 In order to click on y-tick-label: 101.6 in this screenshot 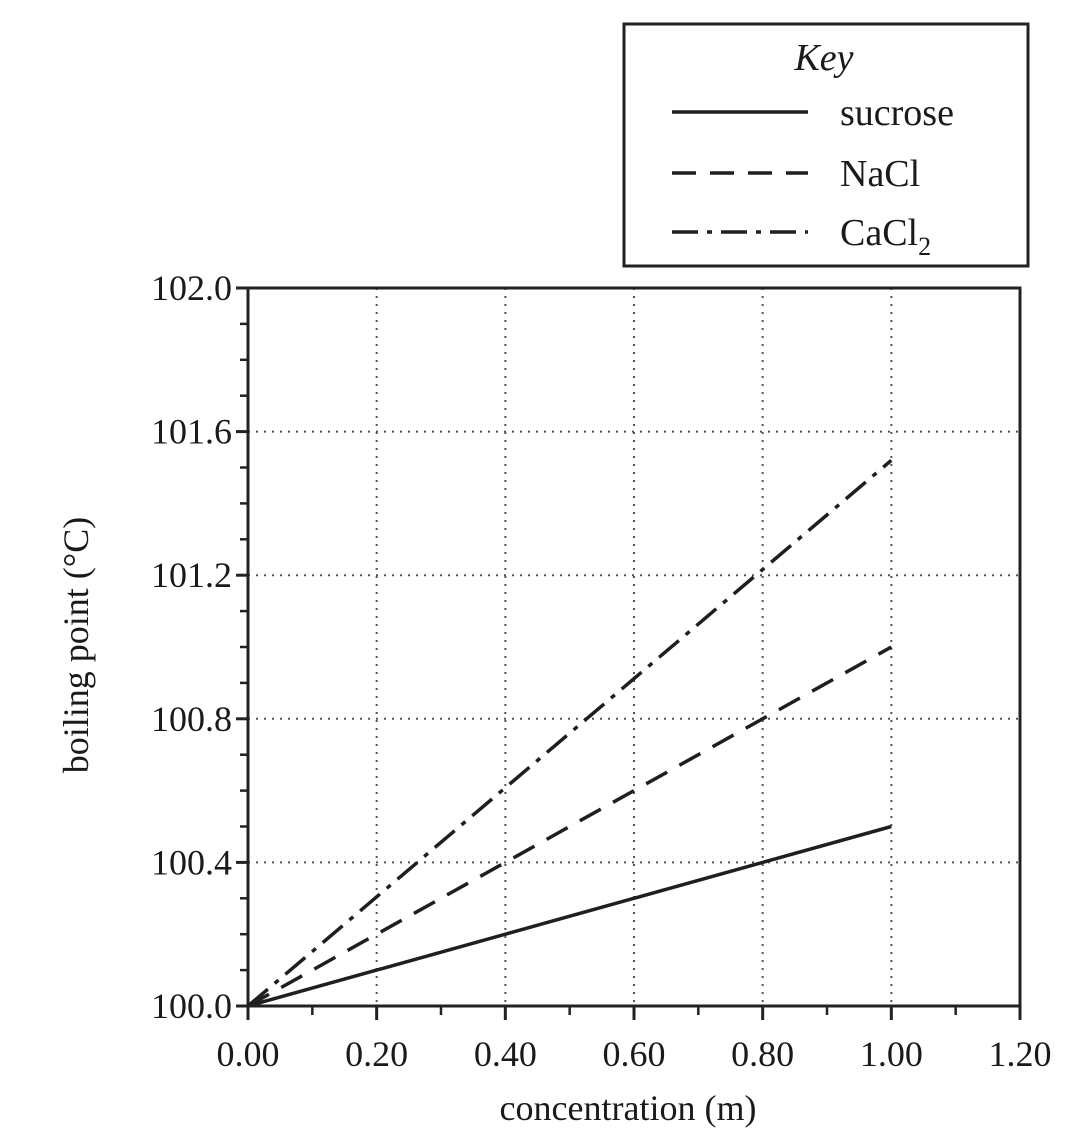, I will do `click(191, 432)`.